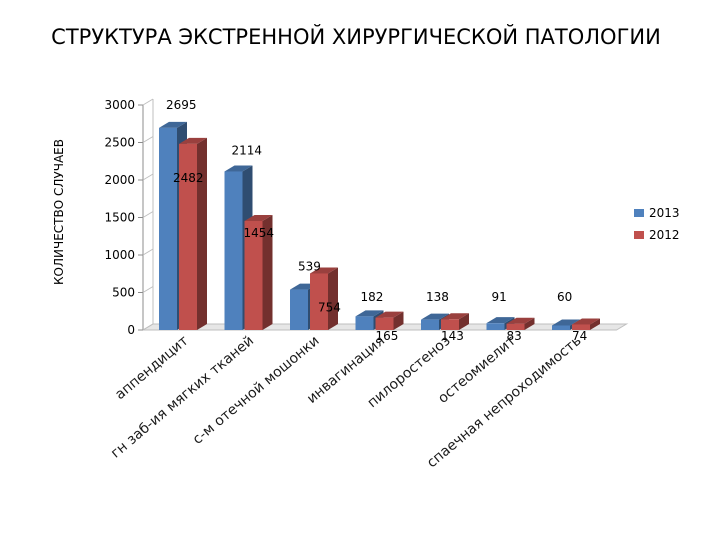  Describe the element at coordinates (247, 150) in the screenshot. I see `data-label-2013: 2114` at that location.